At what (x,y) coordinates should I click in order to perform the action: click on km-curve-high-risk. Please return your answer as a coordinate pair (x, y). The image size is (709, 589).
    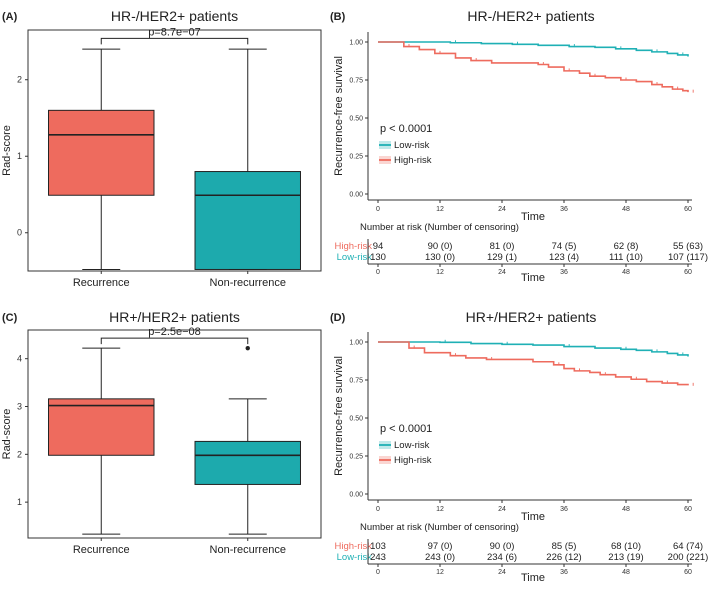
    Looking at the image, I should click on (533, 67).